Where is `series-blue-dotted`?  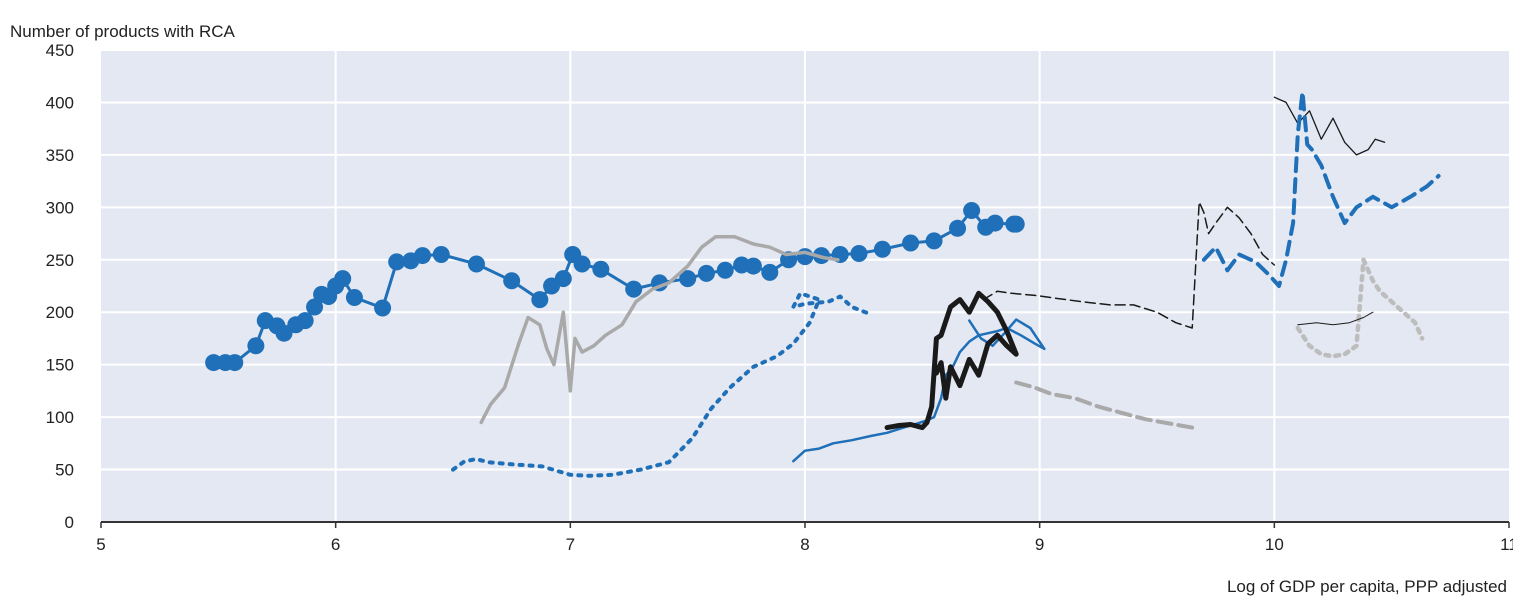
series-blue-dotted is located at coordinates (662, 384).